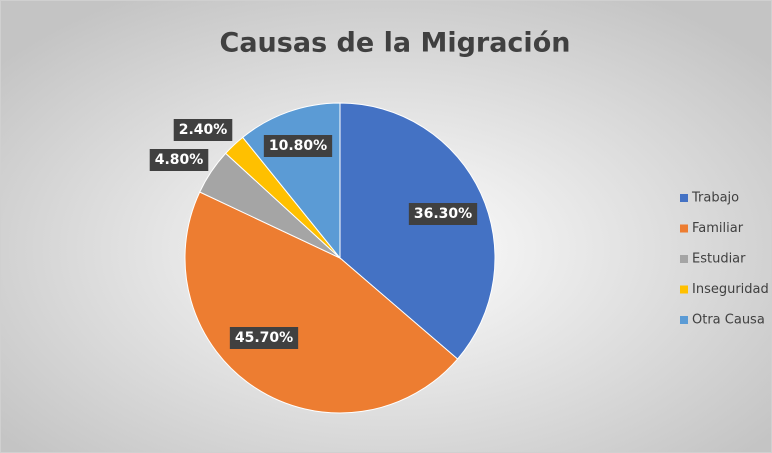 Image resolution: width=772 pixels, height=453 pixels. What do you see at coordinates (719, 259) in the screenshot?
I see `legend-label: Estudiar` at bounding box center [719, 259].